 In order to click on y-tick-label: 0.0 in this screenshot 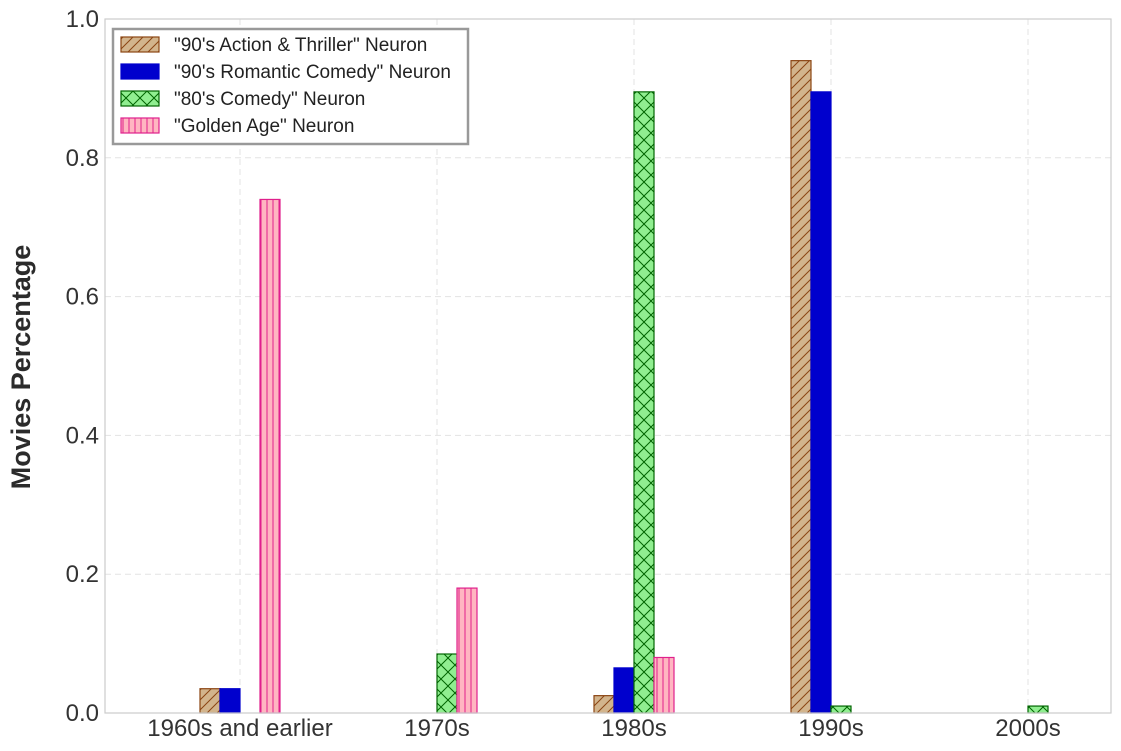, I will do `click(82, 713)`.